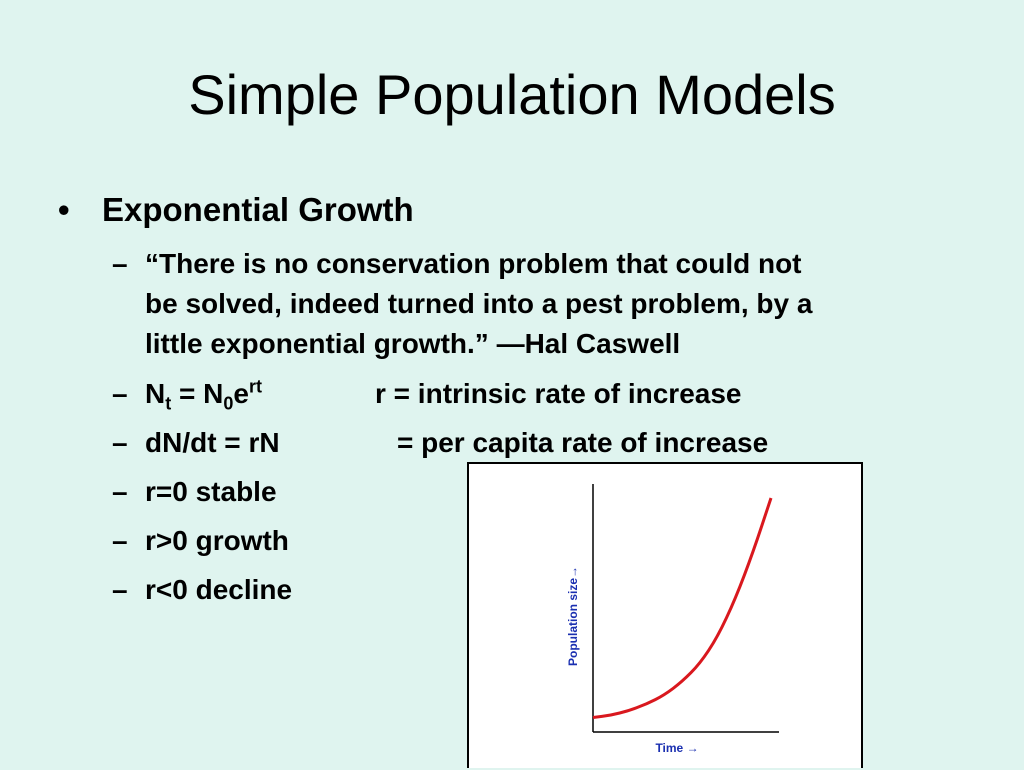 This screenshot has height=770, width=1024. What do you see at coordinates (155, 393) in the screenshot?
I see `formula-n: N` at bounding box center [155, 393].